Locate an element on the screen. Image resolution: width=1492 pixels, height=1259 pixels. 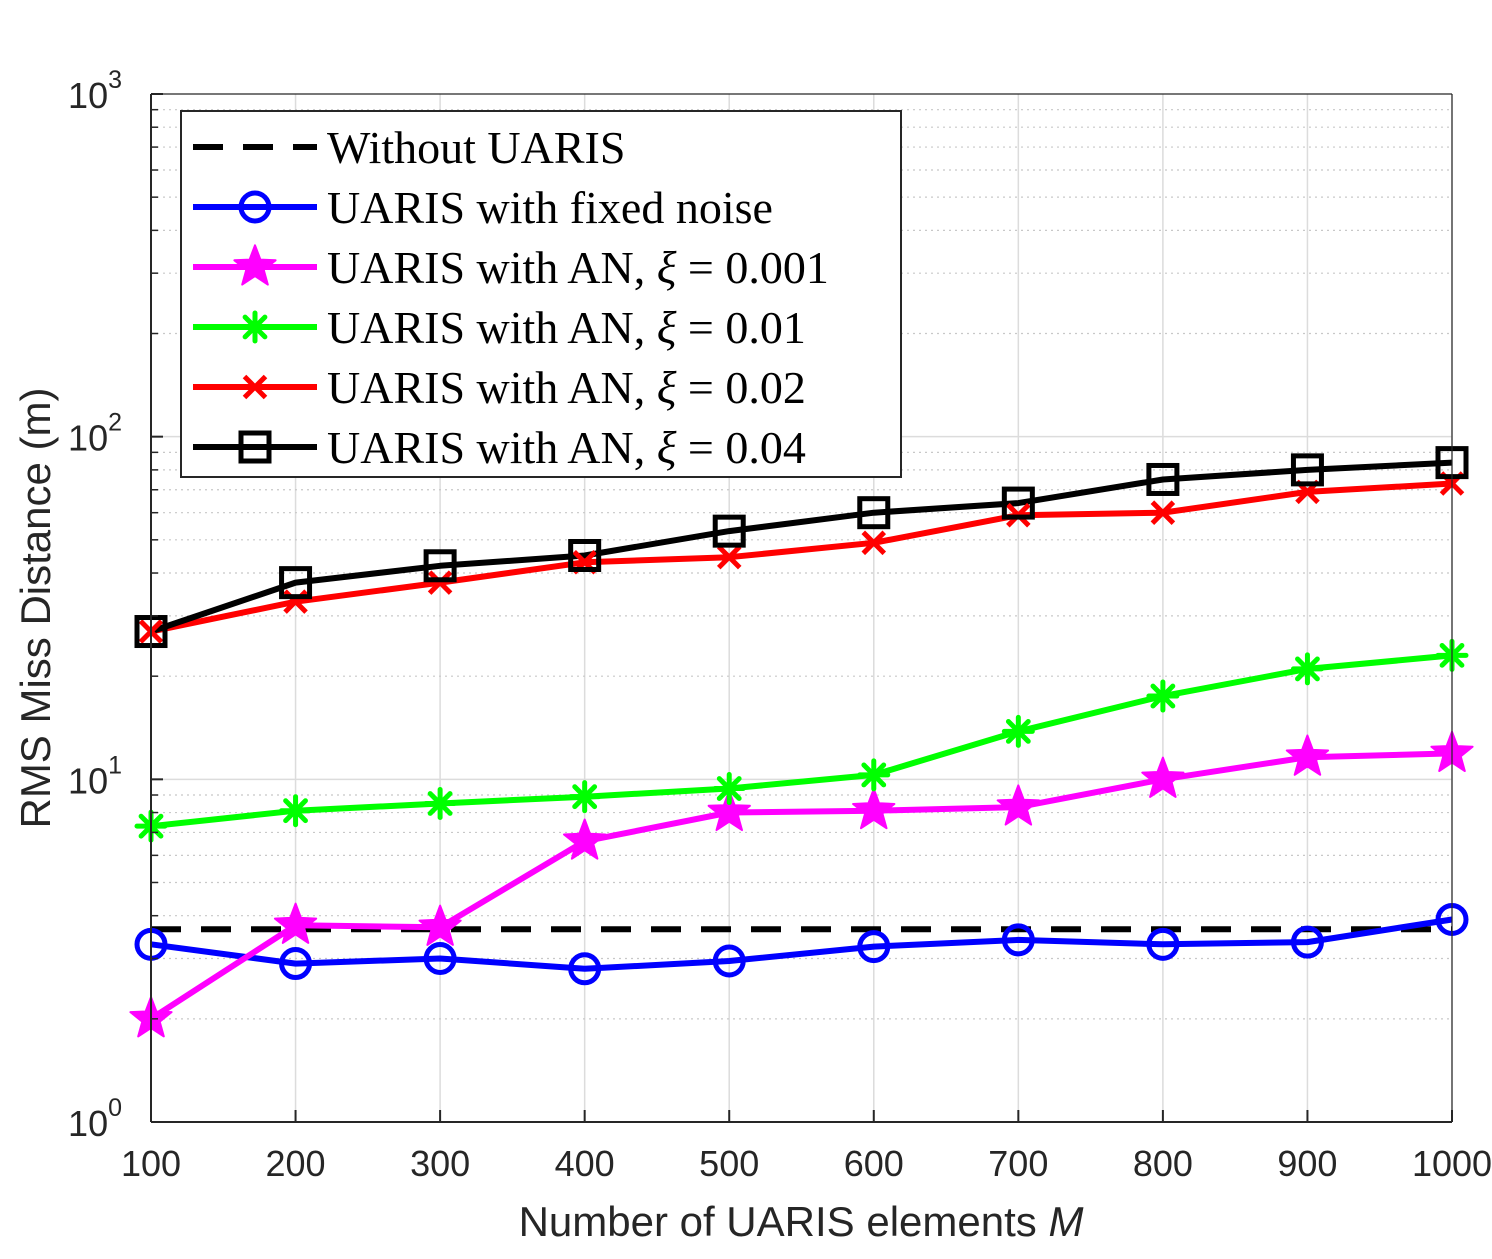
y-tick-label: 10² is located at coordinates (95, 434).